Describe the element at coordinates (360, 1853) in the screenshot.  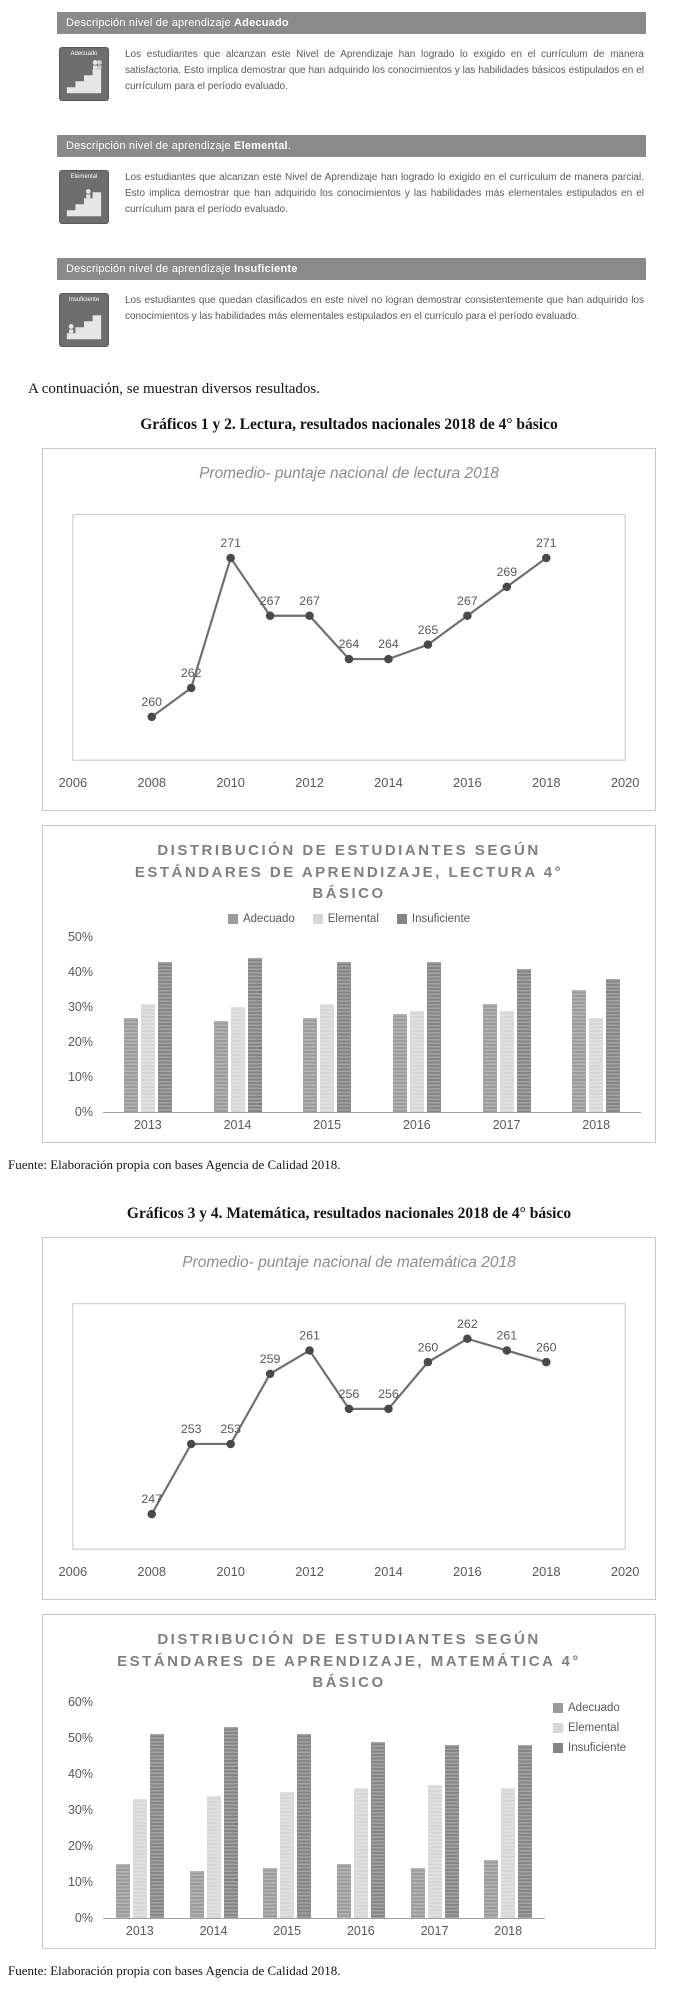
I see `bar-elemental-2016` at that location.